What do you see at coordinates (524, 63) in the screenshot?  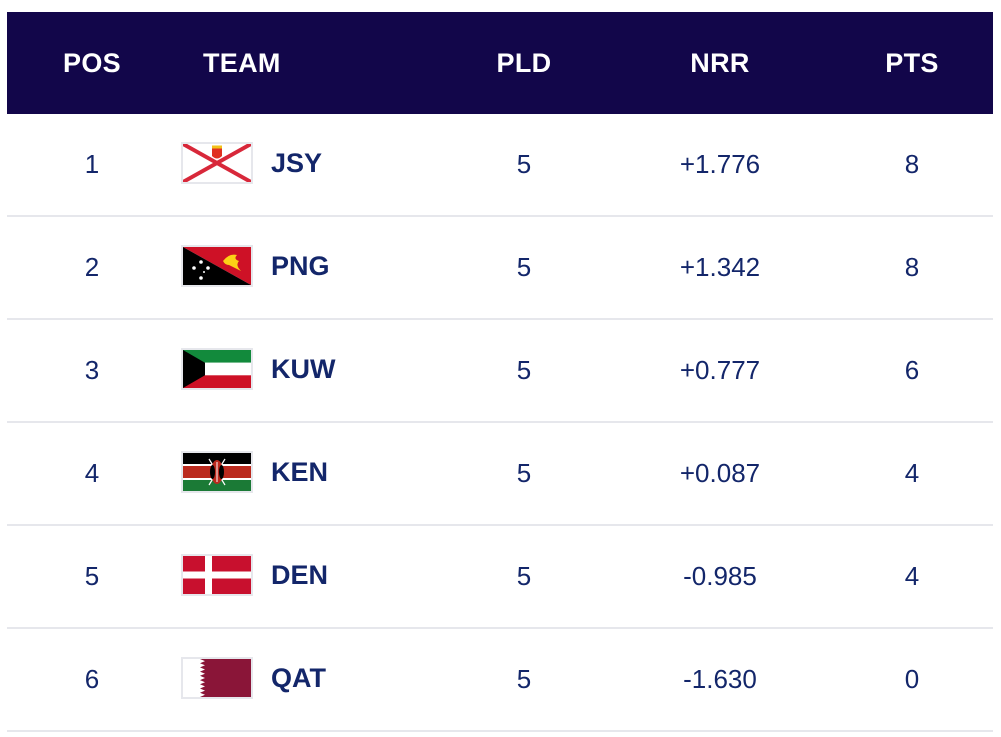 I see `column-header-pld: PLD` at bounding box center [524, 63].